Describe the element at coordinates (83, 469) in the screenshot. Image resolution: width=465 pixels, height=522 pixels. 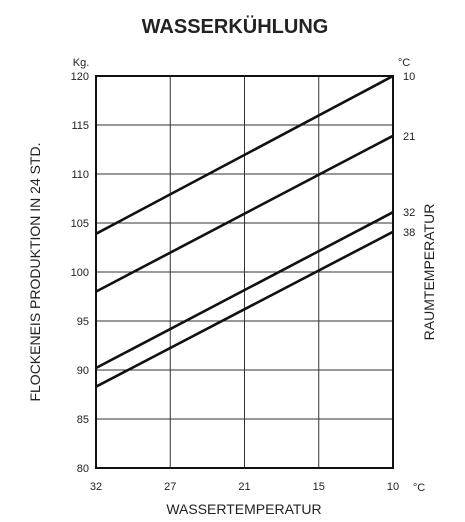
I see `y-tick-label: 80` at that location.